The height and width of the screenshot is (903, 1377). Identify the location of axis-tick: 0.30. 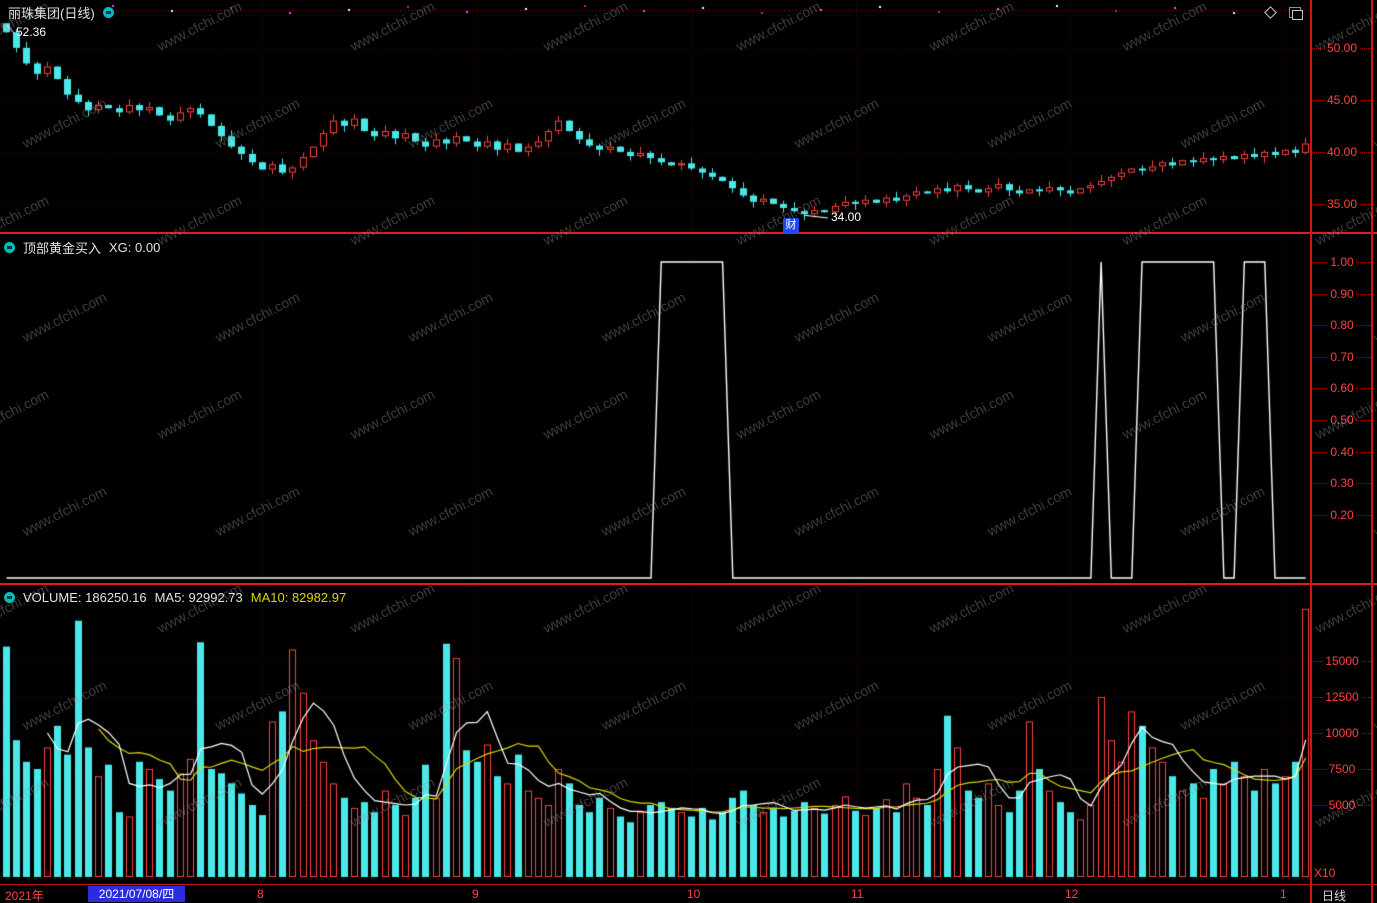
(1342, 483).